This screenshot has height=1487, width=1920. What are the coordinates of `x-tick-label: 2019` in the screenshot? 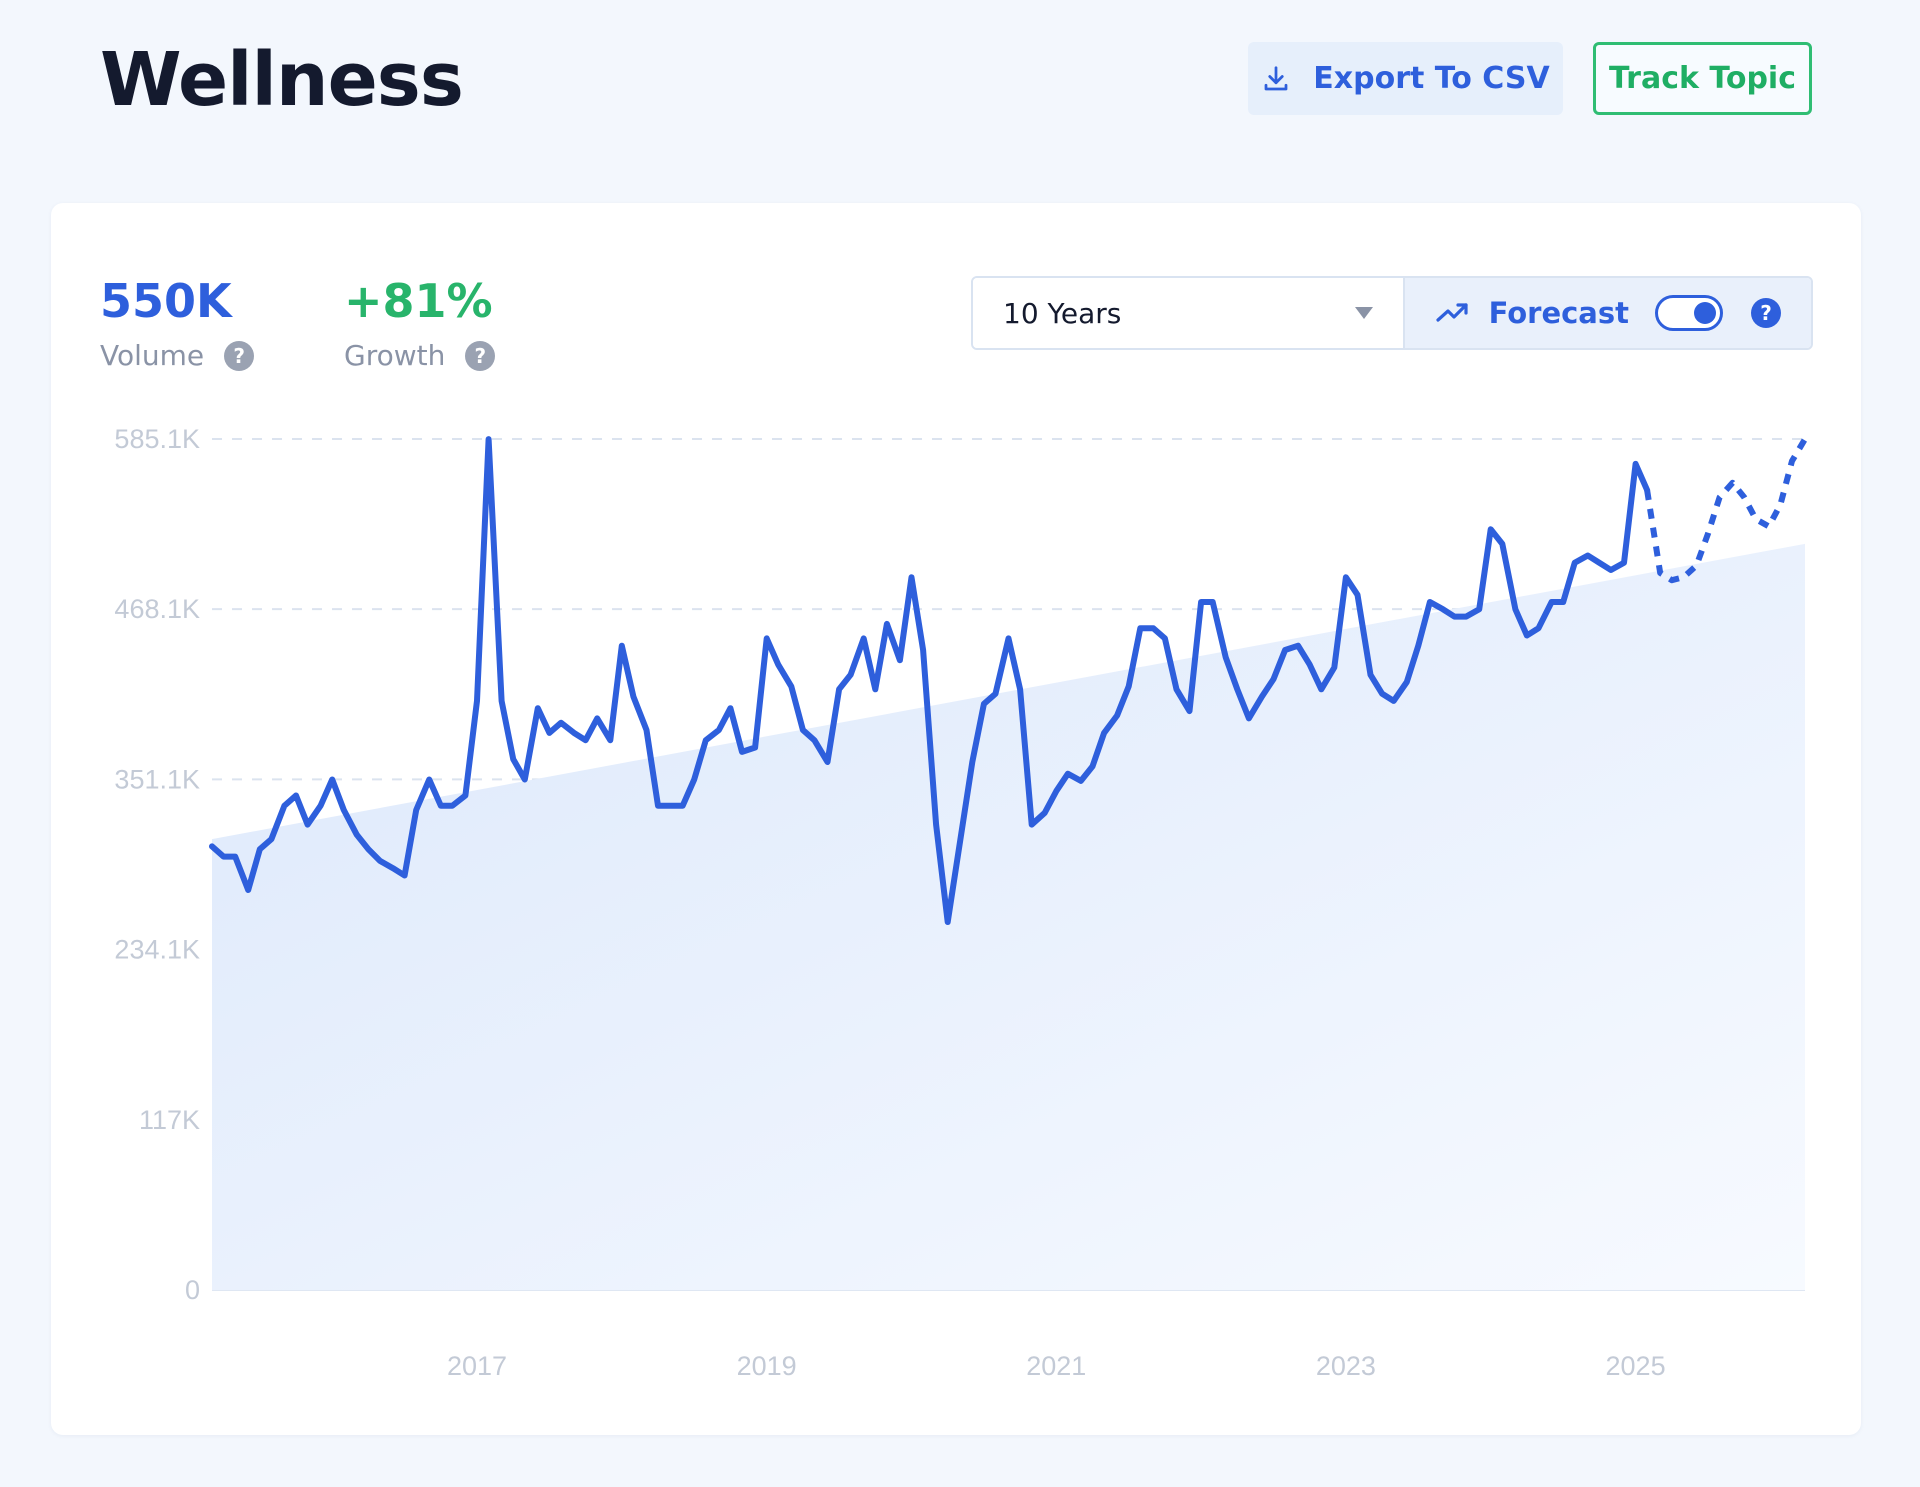 It's located at (767, 1366).